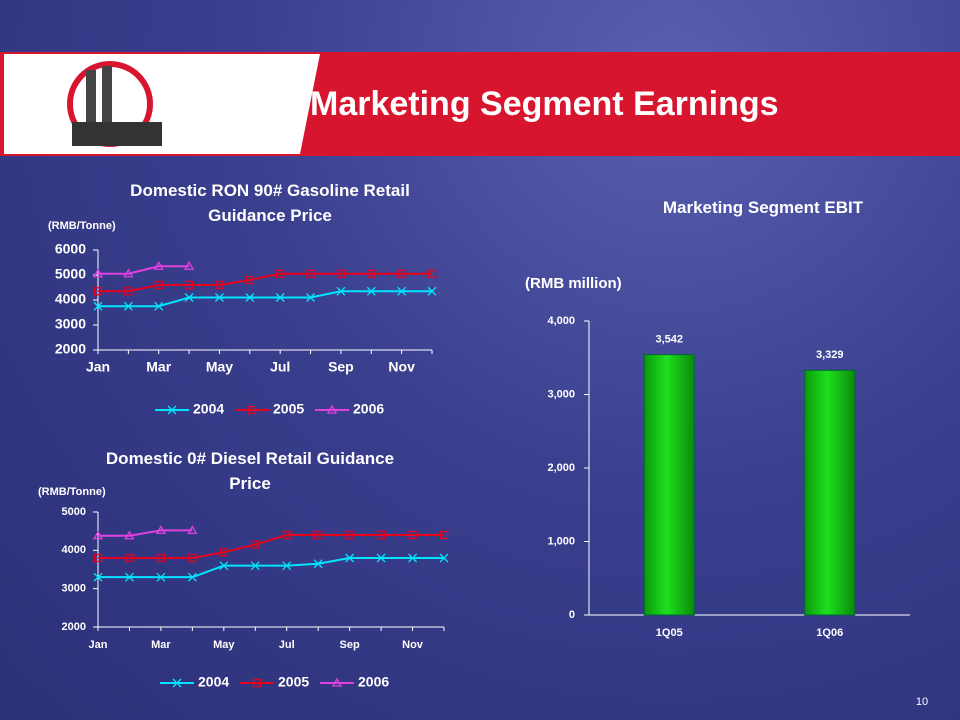  What do you see at coordinates (669, 340) in the screenshot?
I see `value-label: 3,542` at bounding box center [669, 340].